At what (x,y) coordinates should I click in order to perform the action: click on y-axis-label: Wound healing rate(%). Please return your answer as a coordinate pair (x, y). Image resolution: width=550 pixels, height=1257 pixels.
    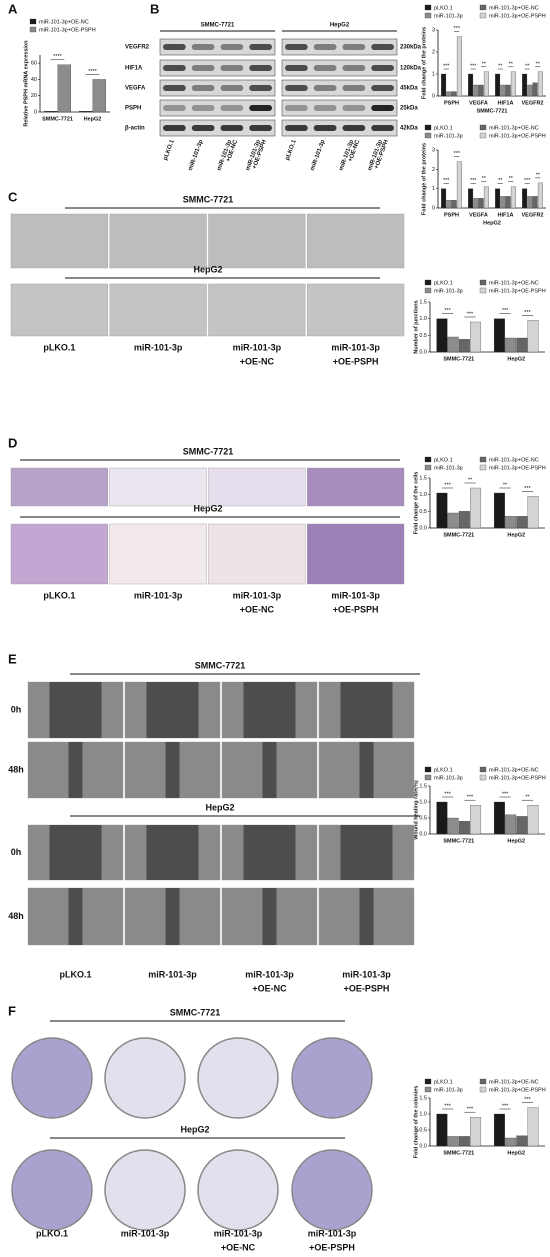
    Looking at the image, I should click on (416, 810).